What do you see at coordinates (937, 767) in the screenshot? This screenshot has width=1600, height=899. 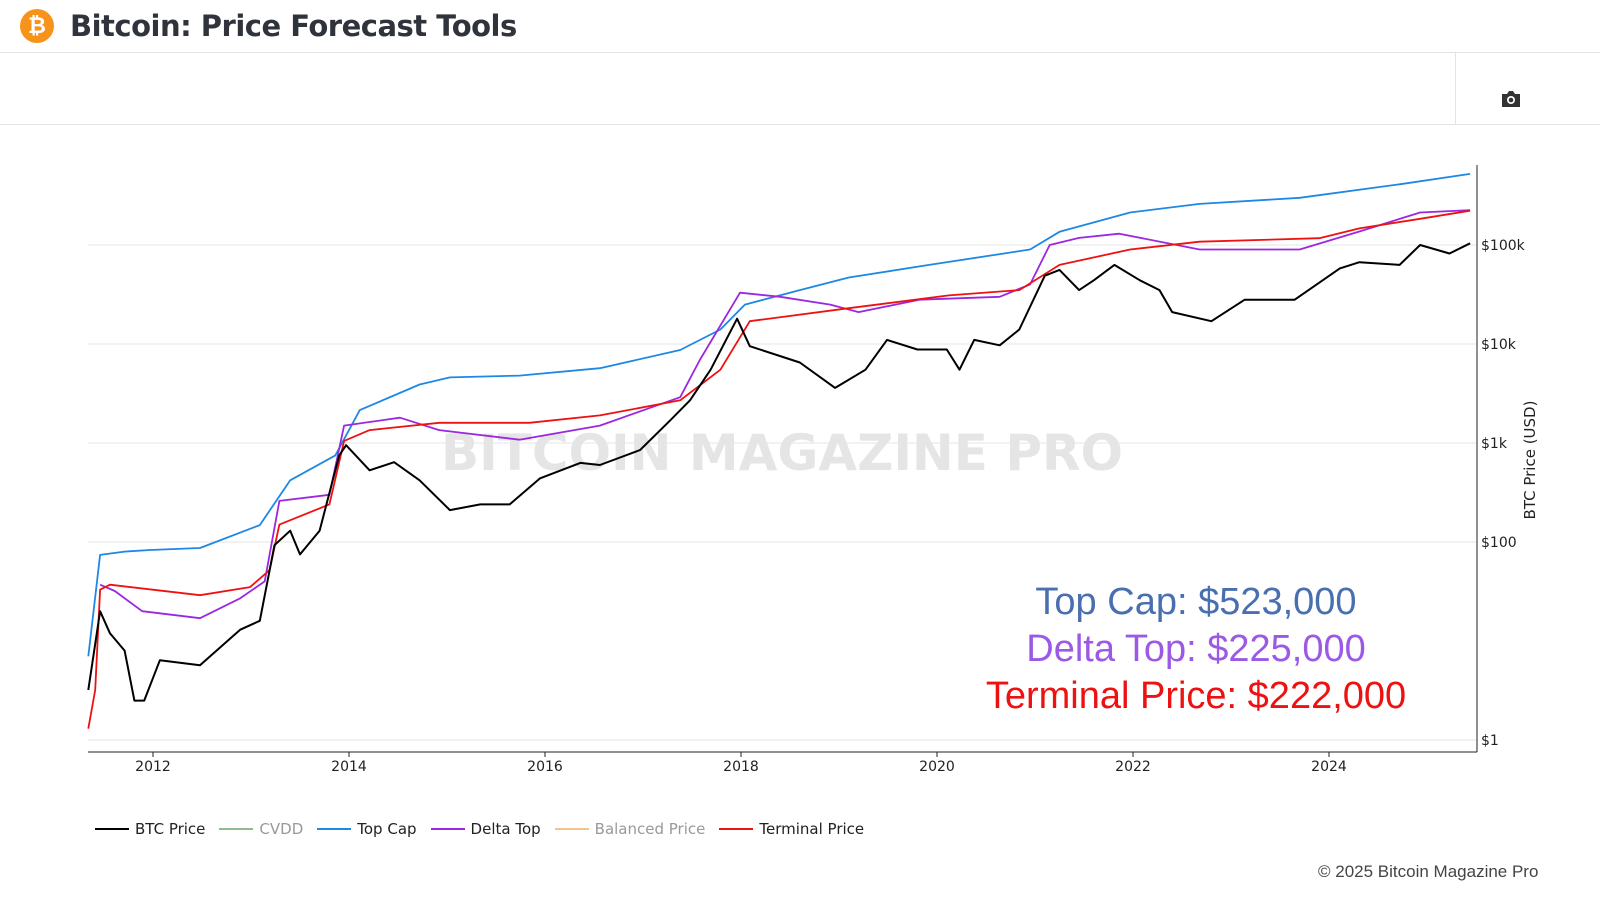 I see `x-tick-label: 2020` at bounding box center [937, 767].